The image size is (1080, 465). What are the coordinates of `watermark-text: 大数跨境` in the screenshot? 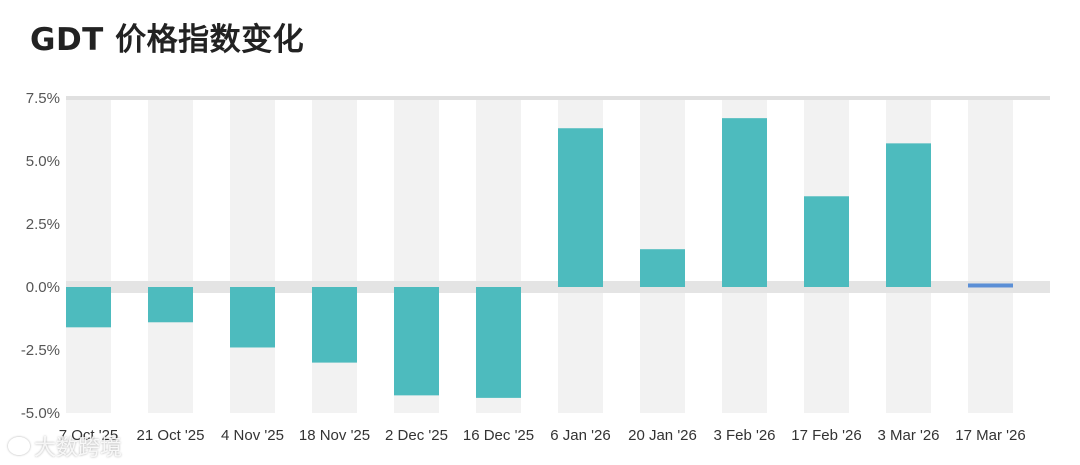 It's located at (78, 448).